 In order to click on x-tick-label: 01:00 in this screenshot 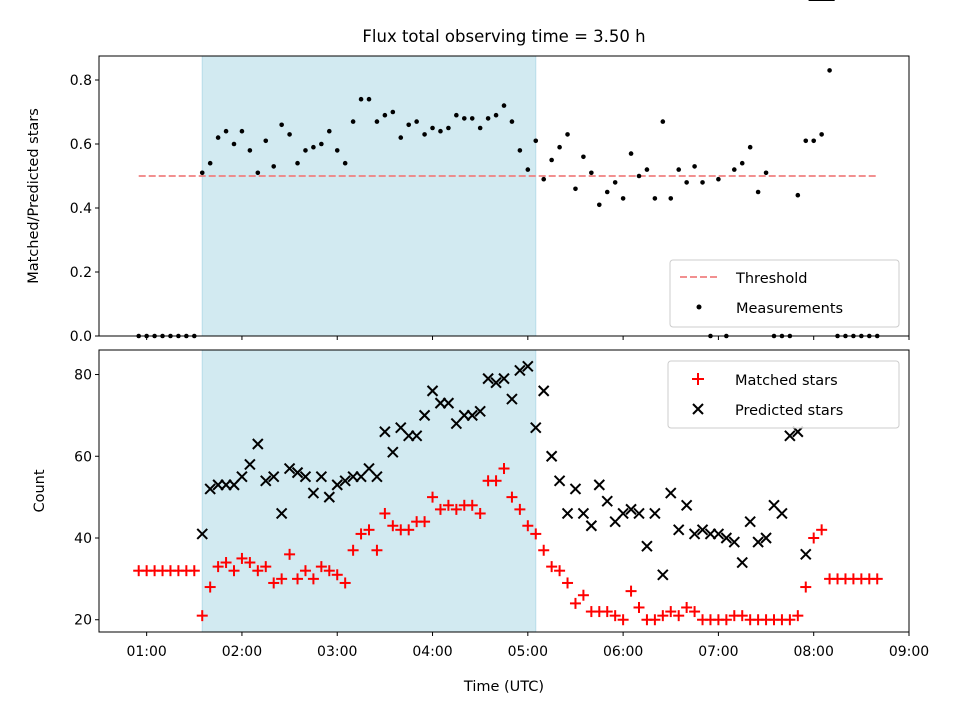, I will do `click(146, 652)`.